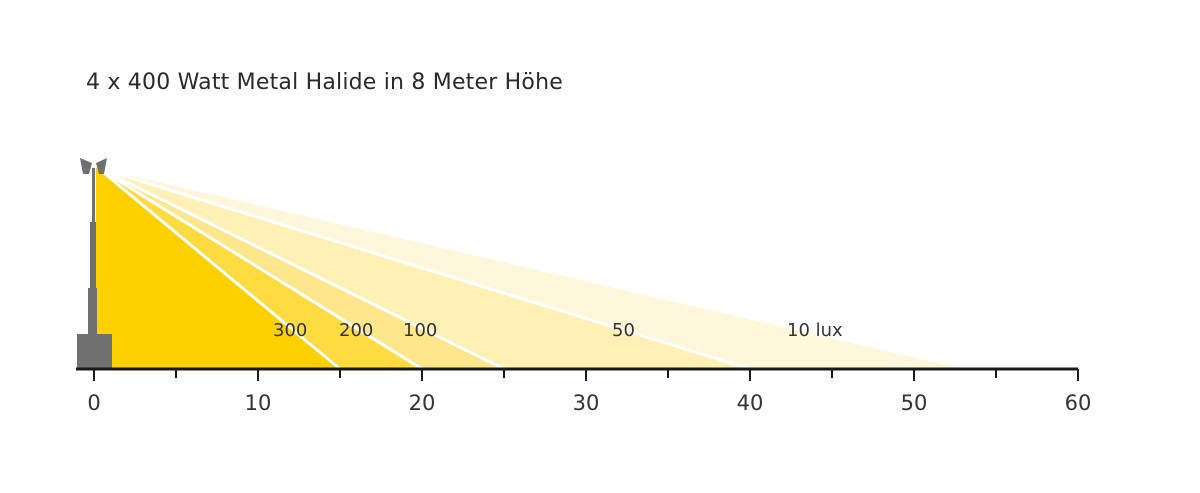 This screenshot has height=493, width=1200. Describe the element at coordinates (750, 403) in the screenshot. I see `x-tick-label-40: 40` at that location.